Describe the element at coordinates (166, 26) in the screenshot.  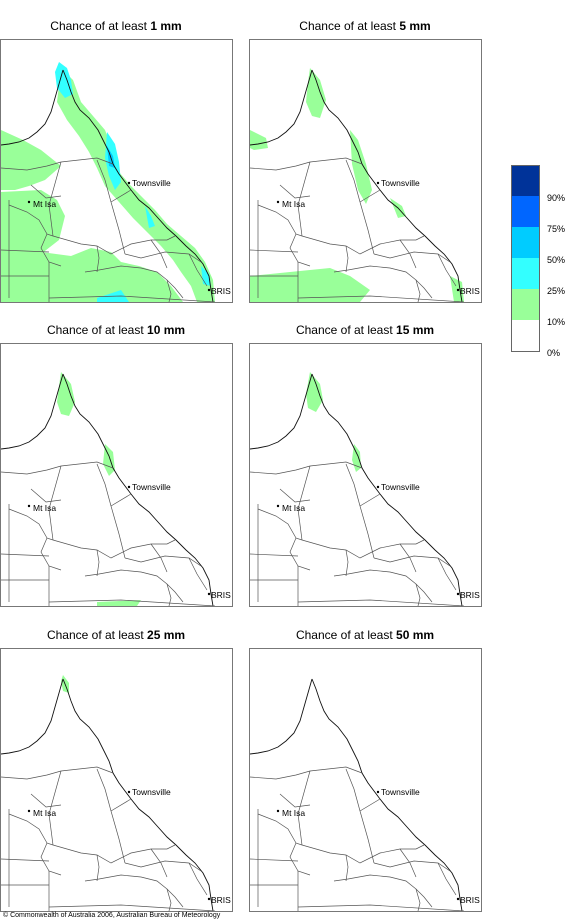
I see `panel-threshold: 1 mm` at that location.